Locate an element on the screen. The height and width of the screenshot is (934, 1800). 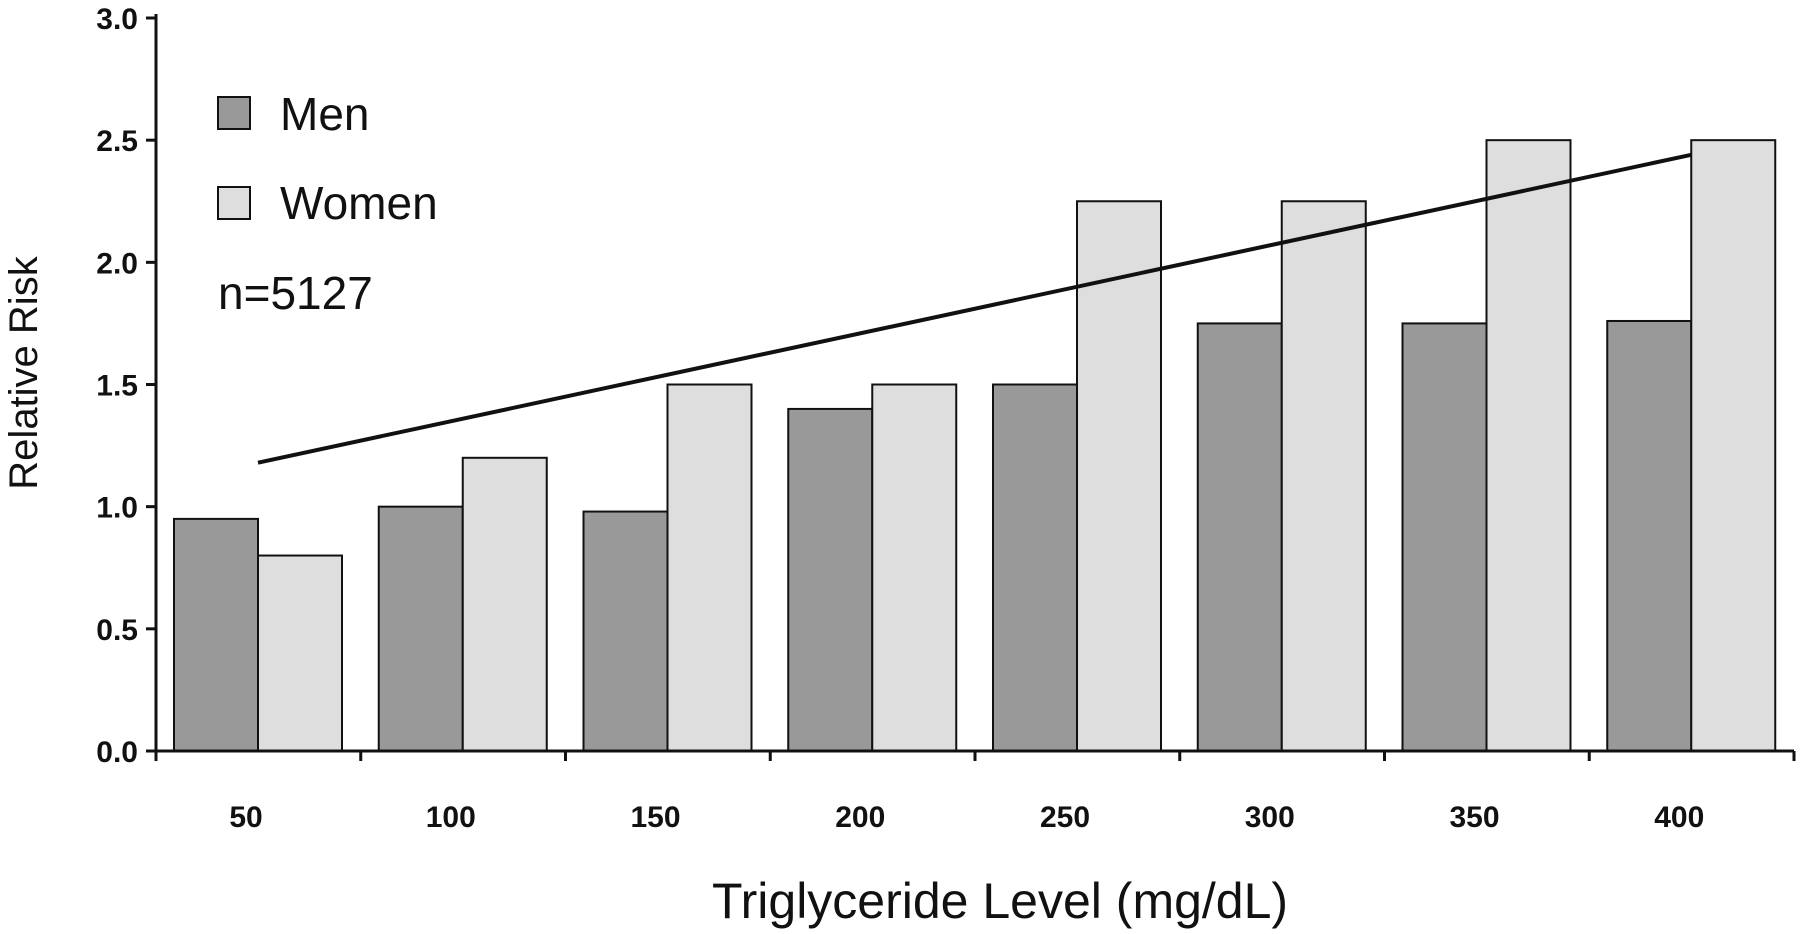
legend-swatch-men is located at coordinates (234, 113).